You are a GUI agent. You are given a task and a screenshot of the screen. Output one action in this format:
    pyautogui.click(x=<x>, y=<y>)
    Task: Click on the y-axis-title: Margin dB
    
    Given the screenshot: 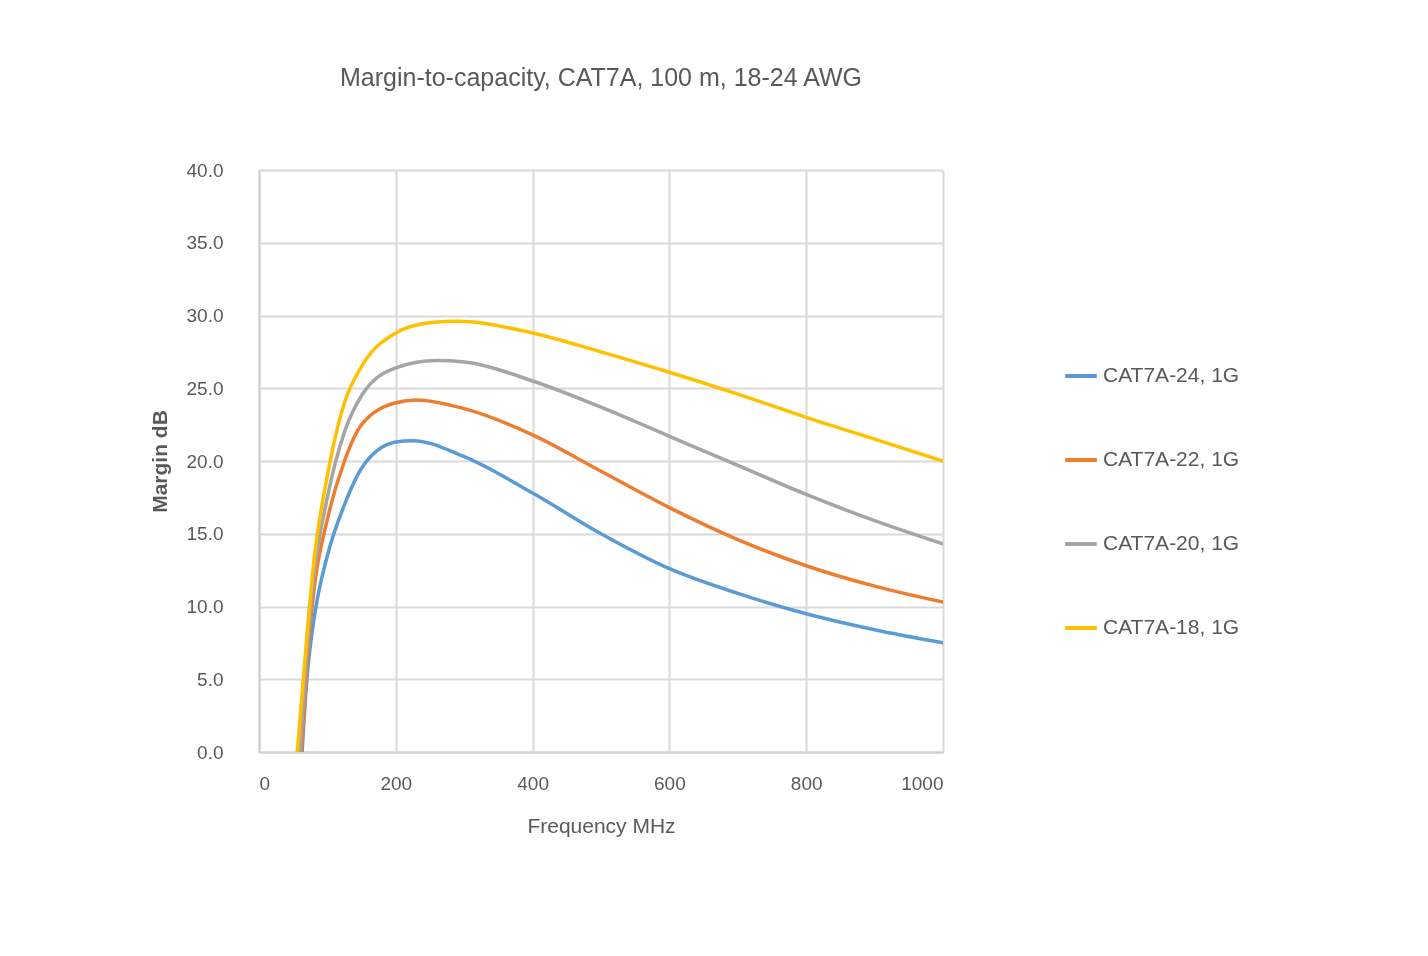 What is the action you would take?
    pyautogui.click(x=159, y=461)
    